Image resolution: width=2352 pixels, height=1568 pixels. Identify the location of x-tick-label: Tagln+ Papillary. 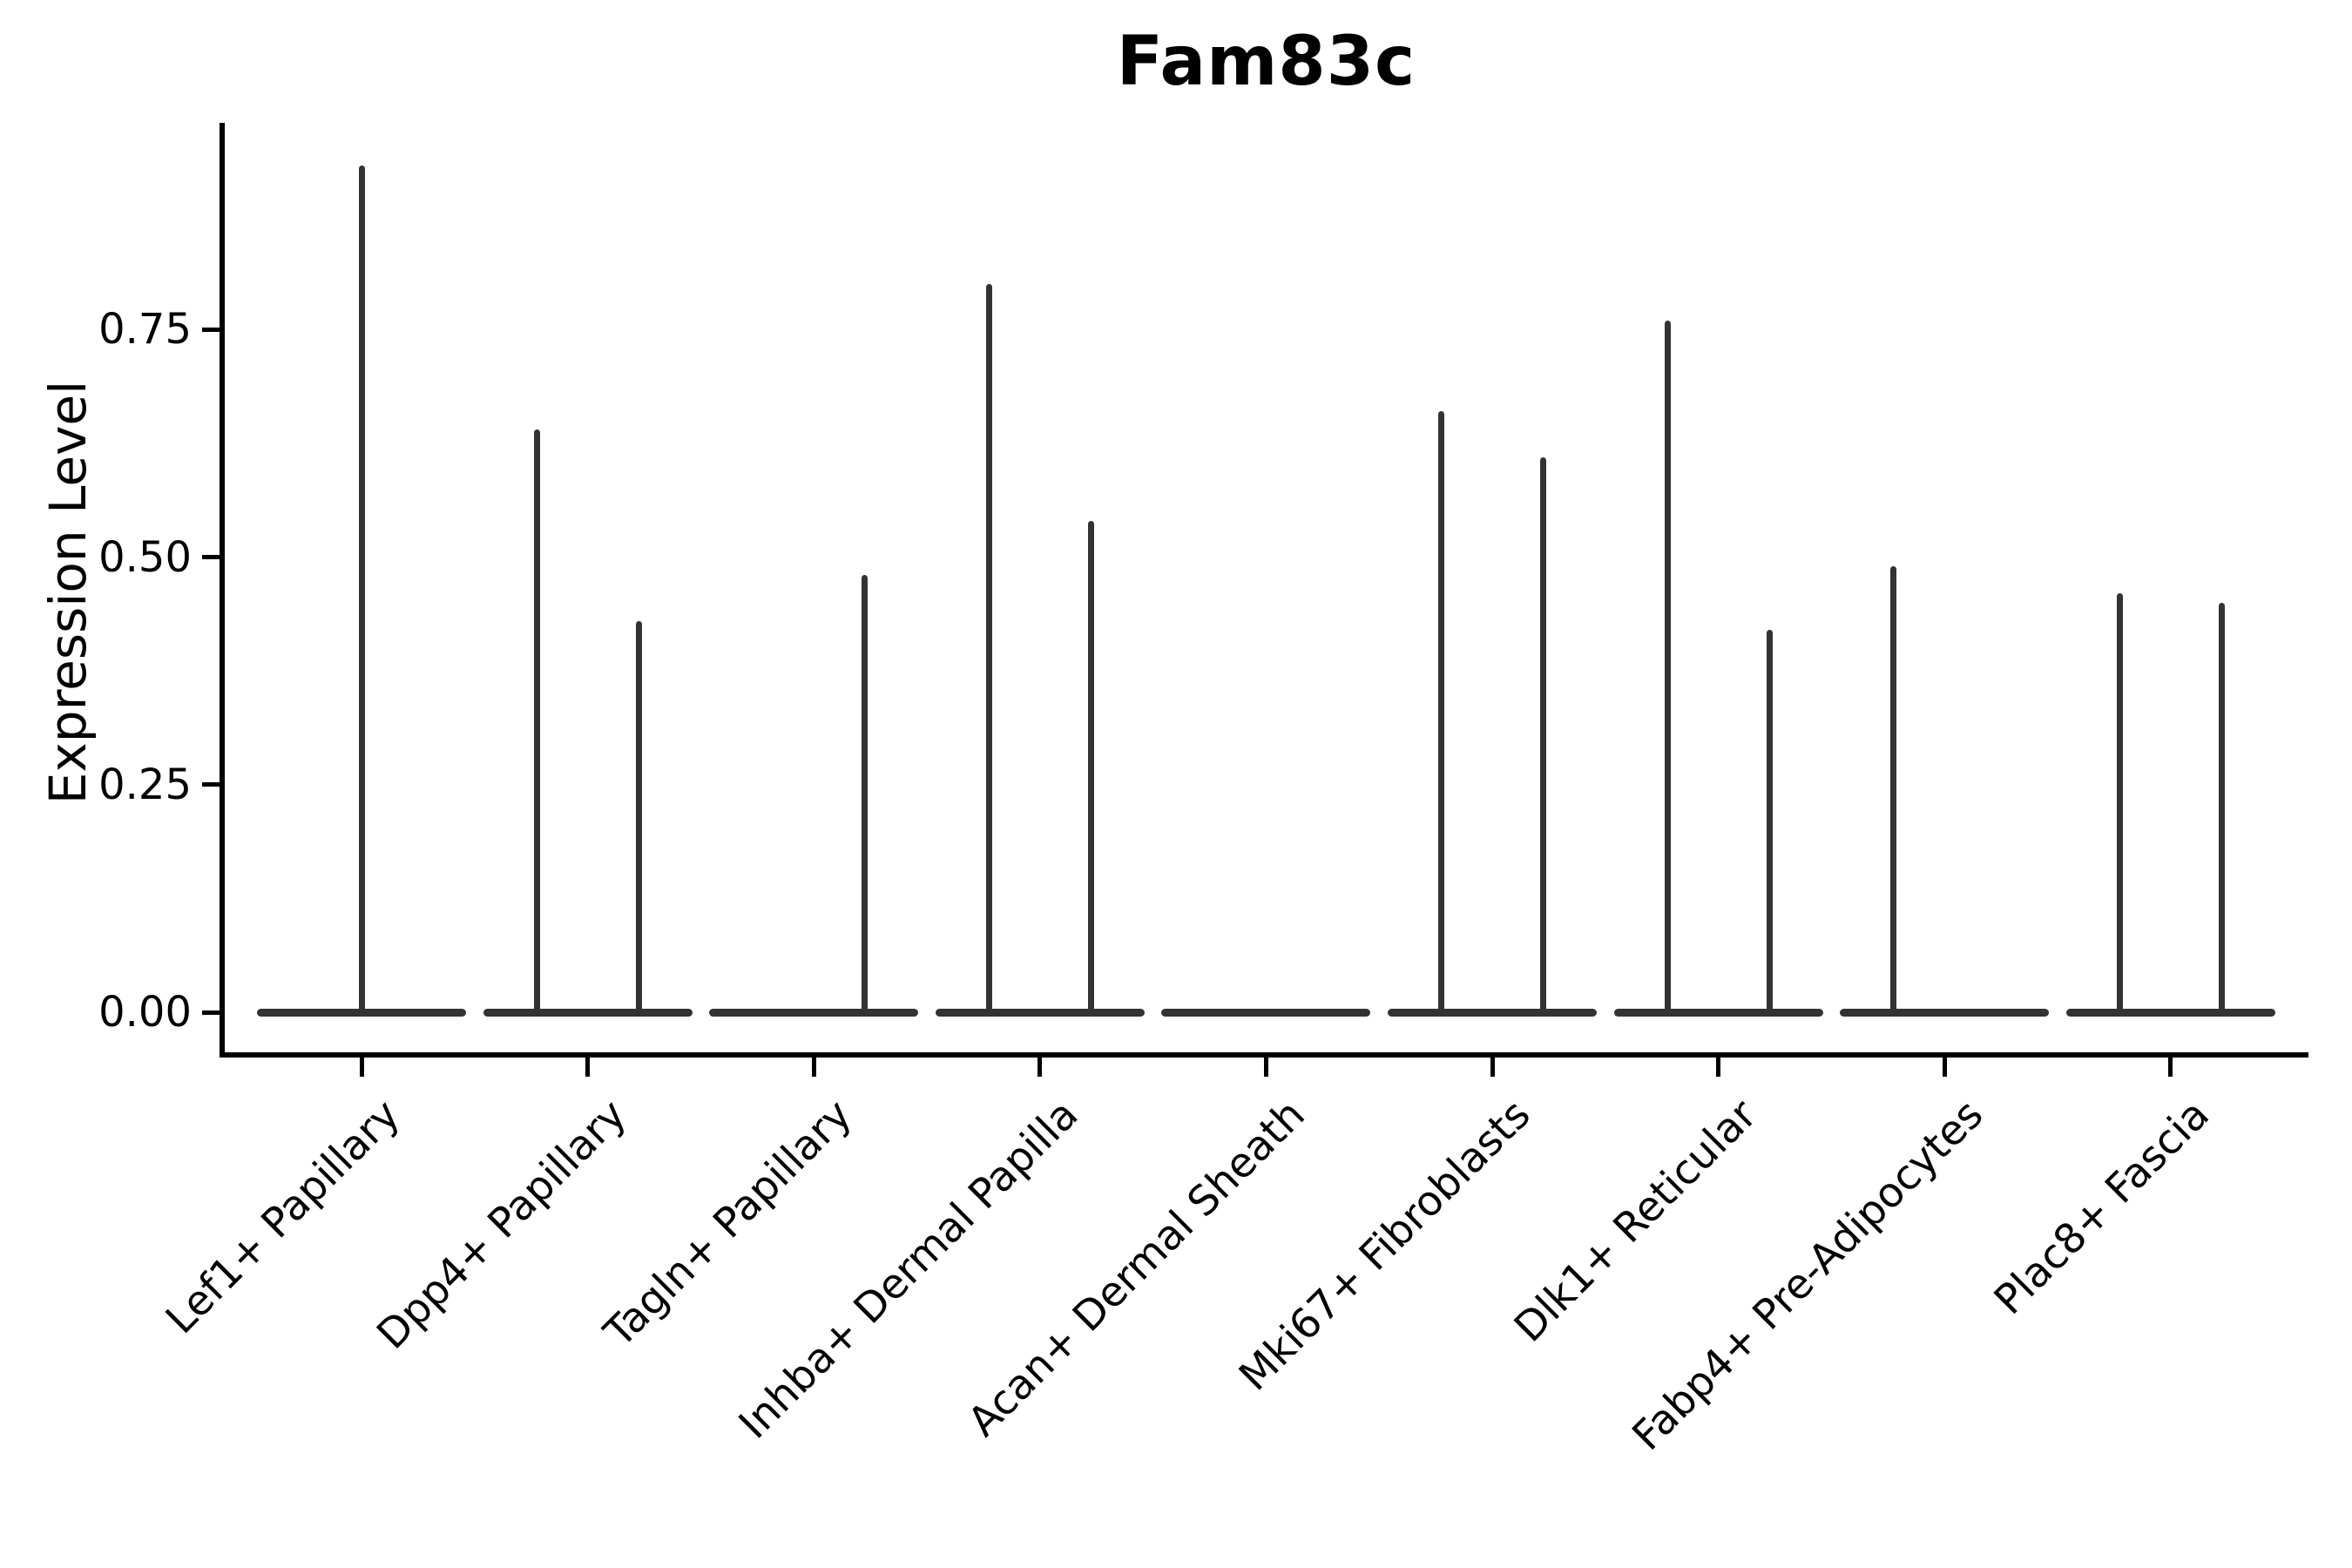
(728, 1224).